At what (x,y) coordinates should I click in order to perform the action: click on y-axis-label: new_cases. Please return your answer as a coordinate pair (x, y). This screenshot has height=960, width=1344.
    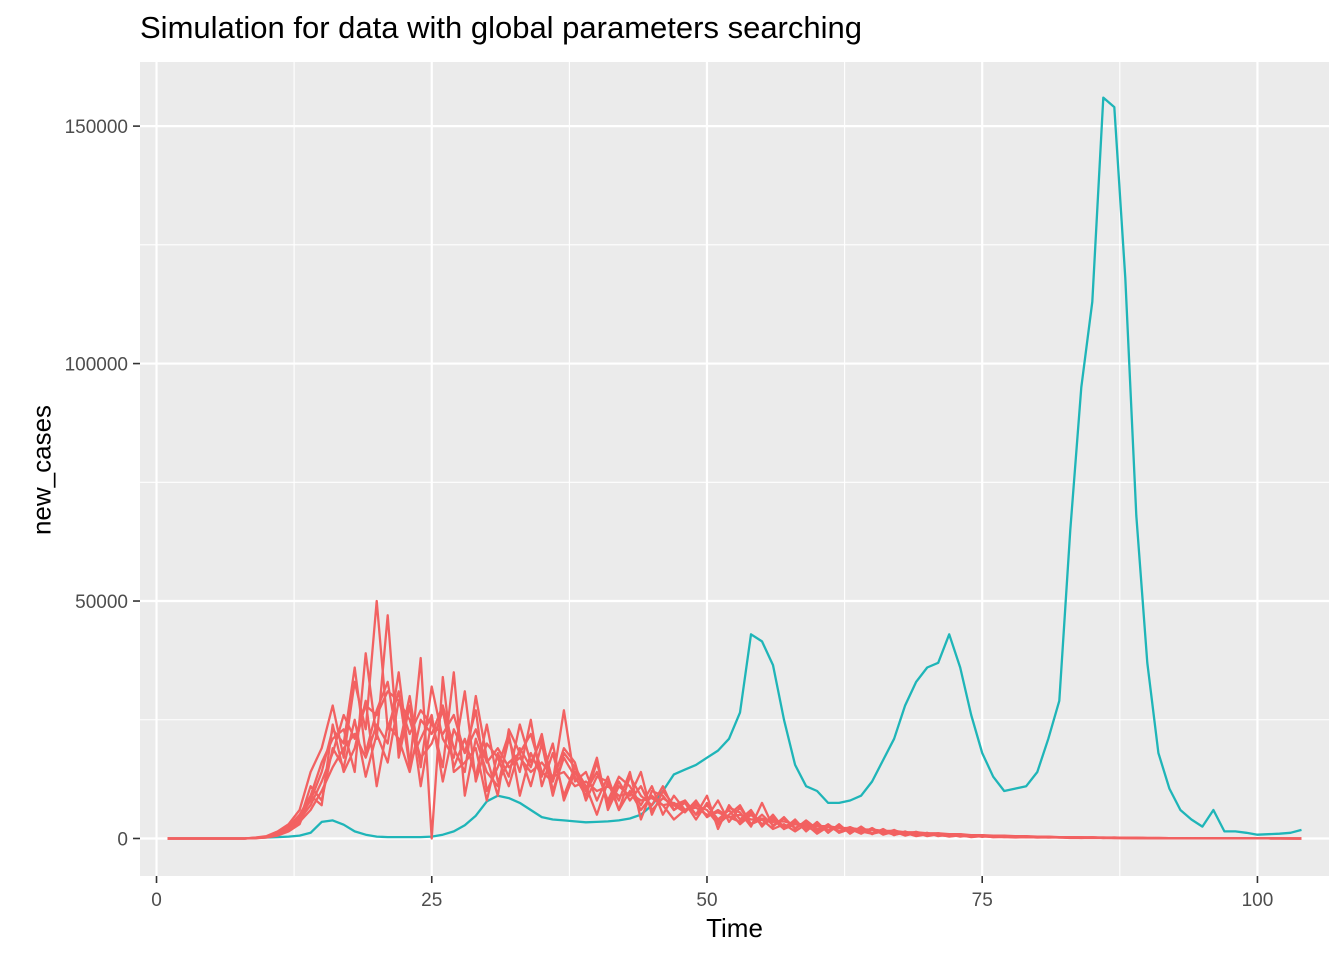
    Looking at the image, I should click on (41, 470).